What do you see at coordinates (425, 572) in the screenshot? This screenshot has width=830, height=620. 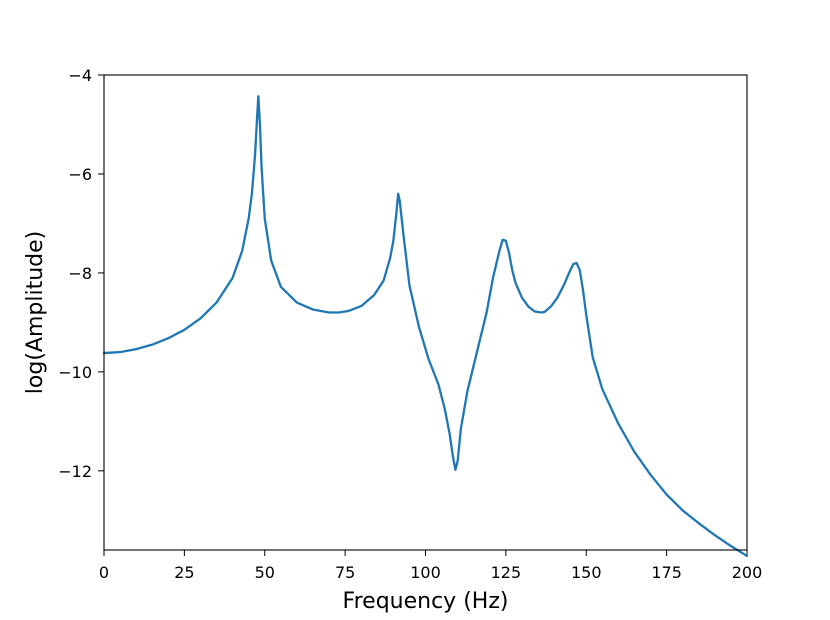 I see `x-tick-label: 100` at bounding box center [425, 572].